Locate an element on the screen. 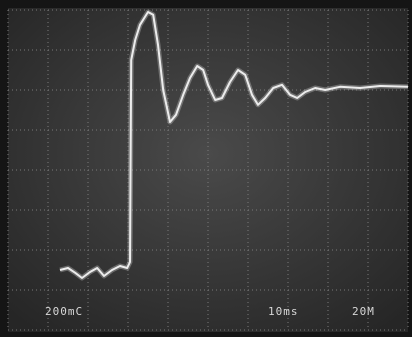 Image resolution: width=412 pixels, height=337 pixels. time-per-div: 10ms is located at coordinates (283, 311).